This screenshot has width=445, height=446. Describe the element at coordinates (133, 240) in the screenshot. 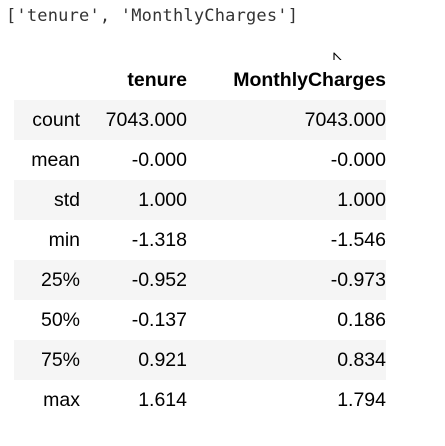

I see `table-cell: -1.318` at that location.